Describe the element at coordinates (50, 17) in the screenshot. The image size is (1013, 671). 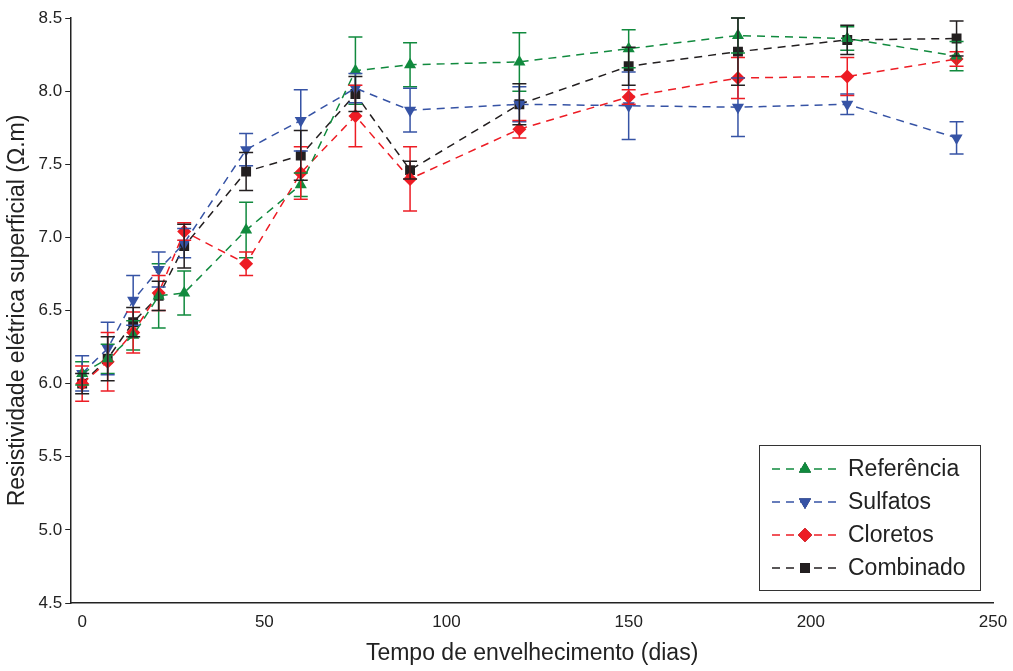
I see `y-tick-label: 8.5` at that location.